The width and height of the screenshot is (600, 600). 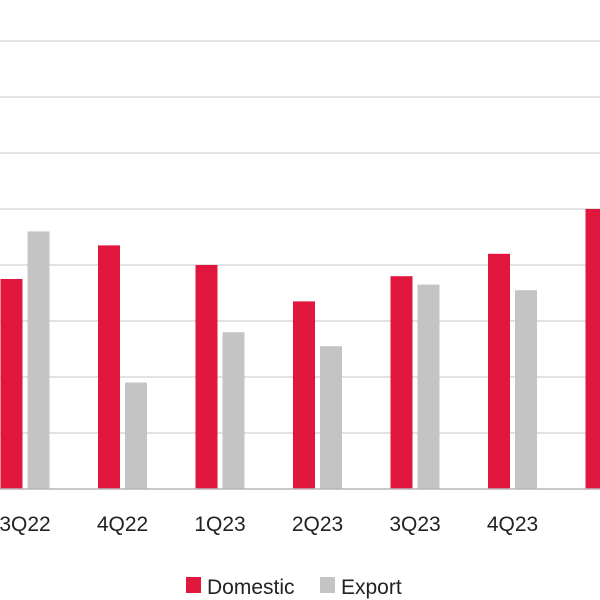 I want to click on x-tick-label: 3Q23, so click(x=414, y=524).